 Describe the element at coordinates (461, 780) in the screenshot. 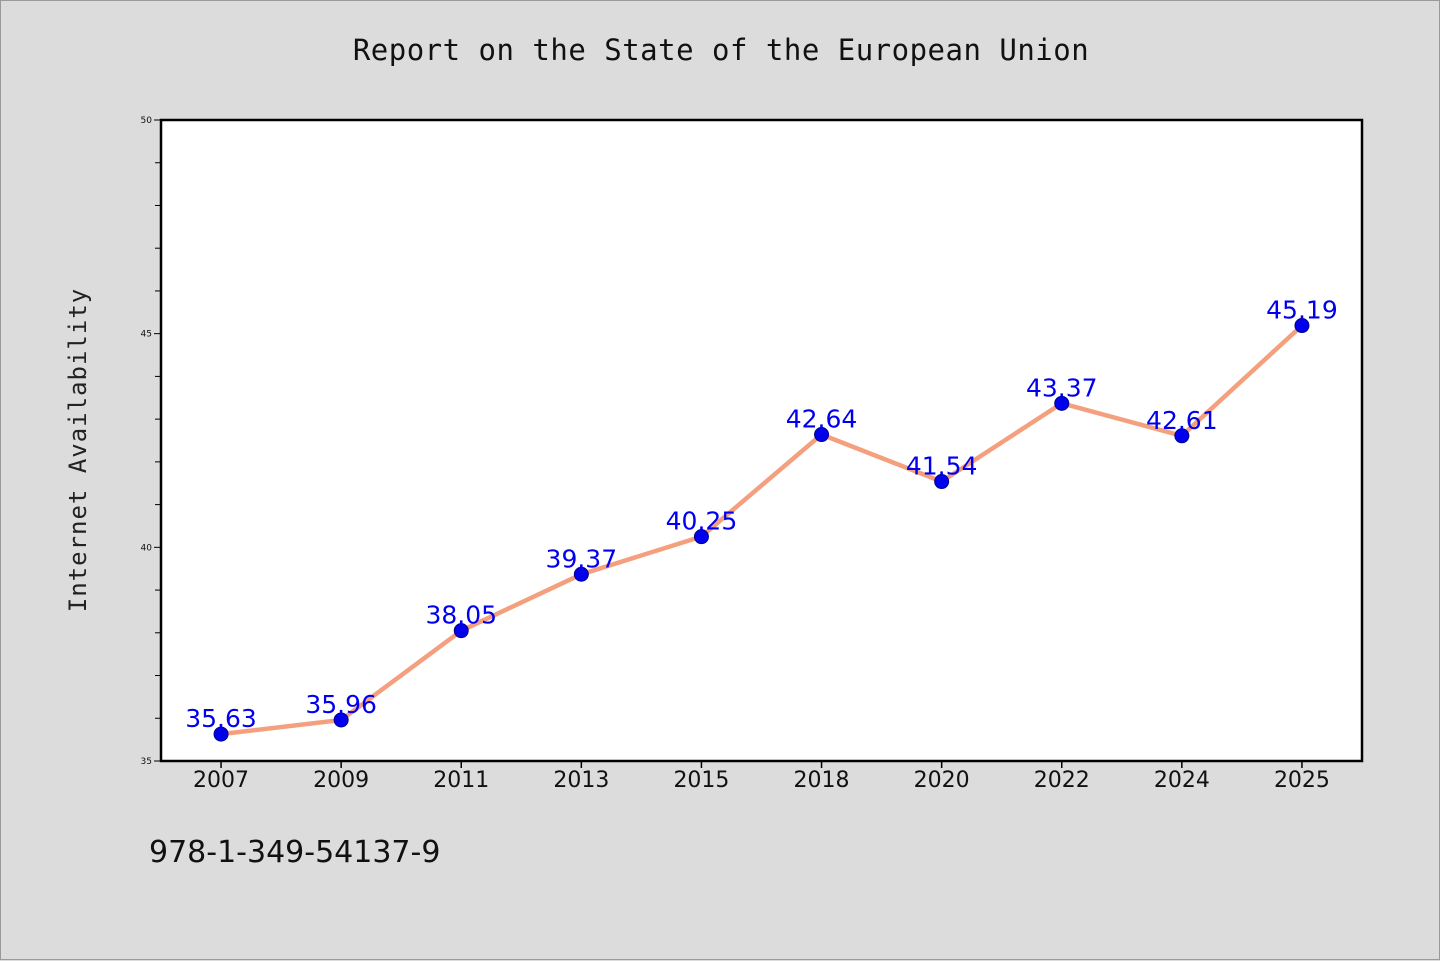

I see `x-tick-label: 2011` at that location.